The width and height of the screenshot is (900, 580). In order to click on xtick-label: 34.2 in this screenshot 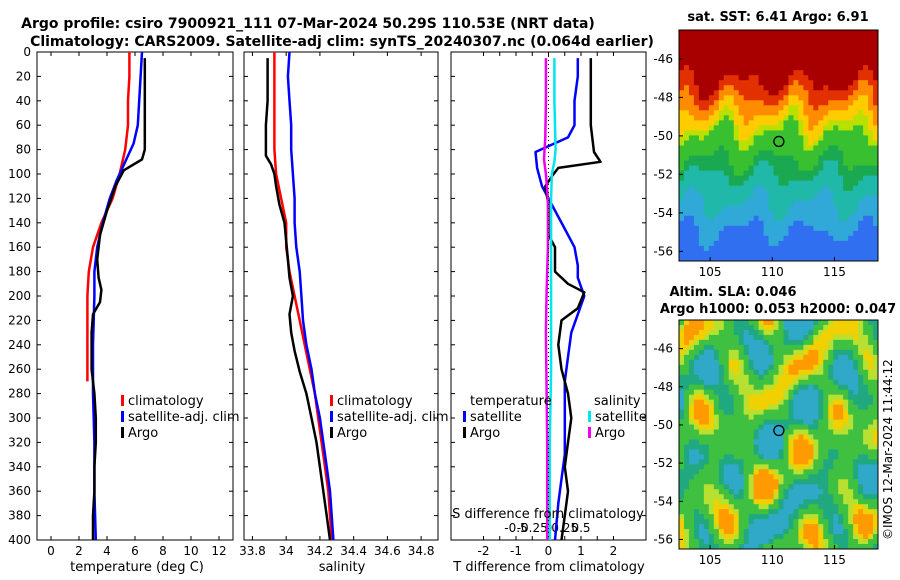, I will do `click(320, 551)`.